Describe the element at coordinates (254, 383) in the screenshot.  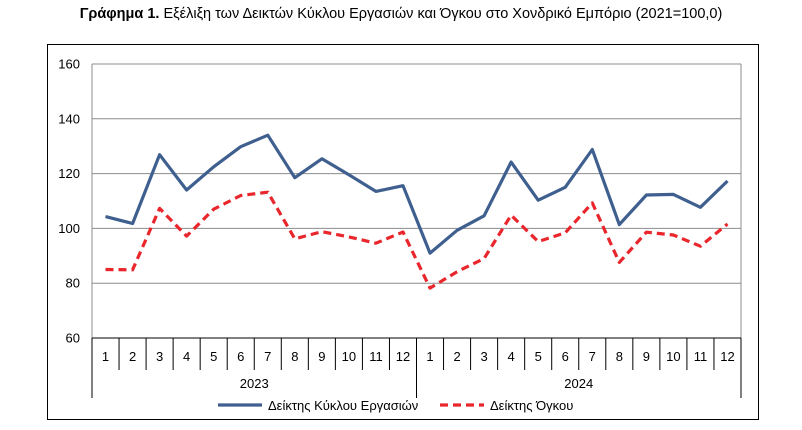
I see `year-label: 2023` at that location.